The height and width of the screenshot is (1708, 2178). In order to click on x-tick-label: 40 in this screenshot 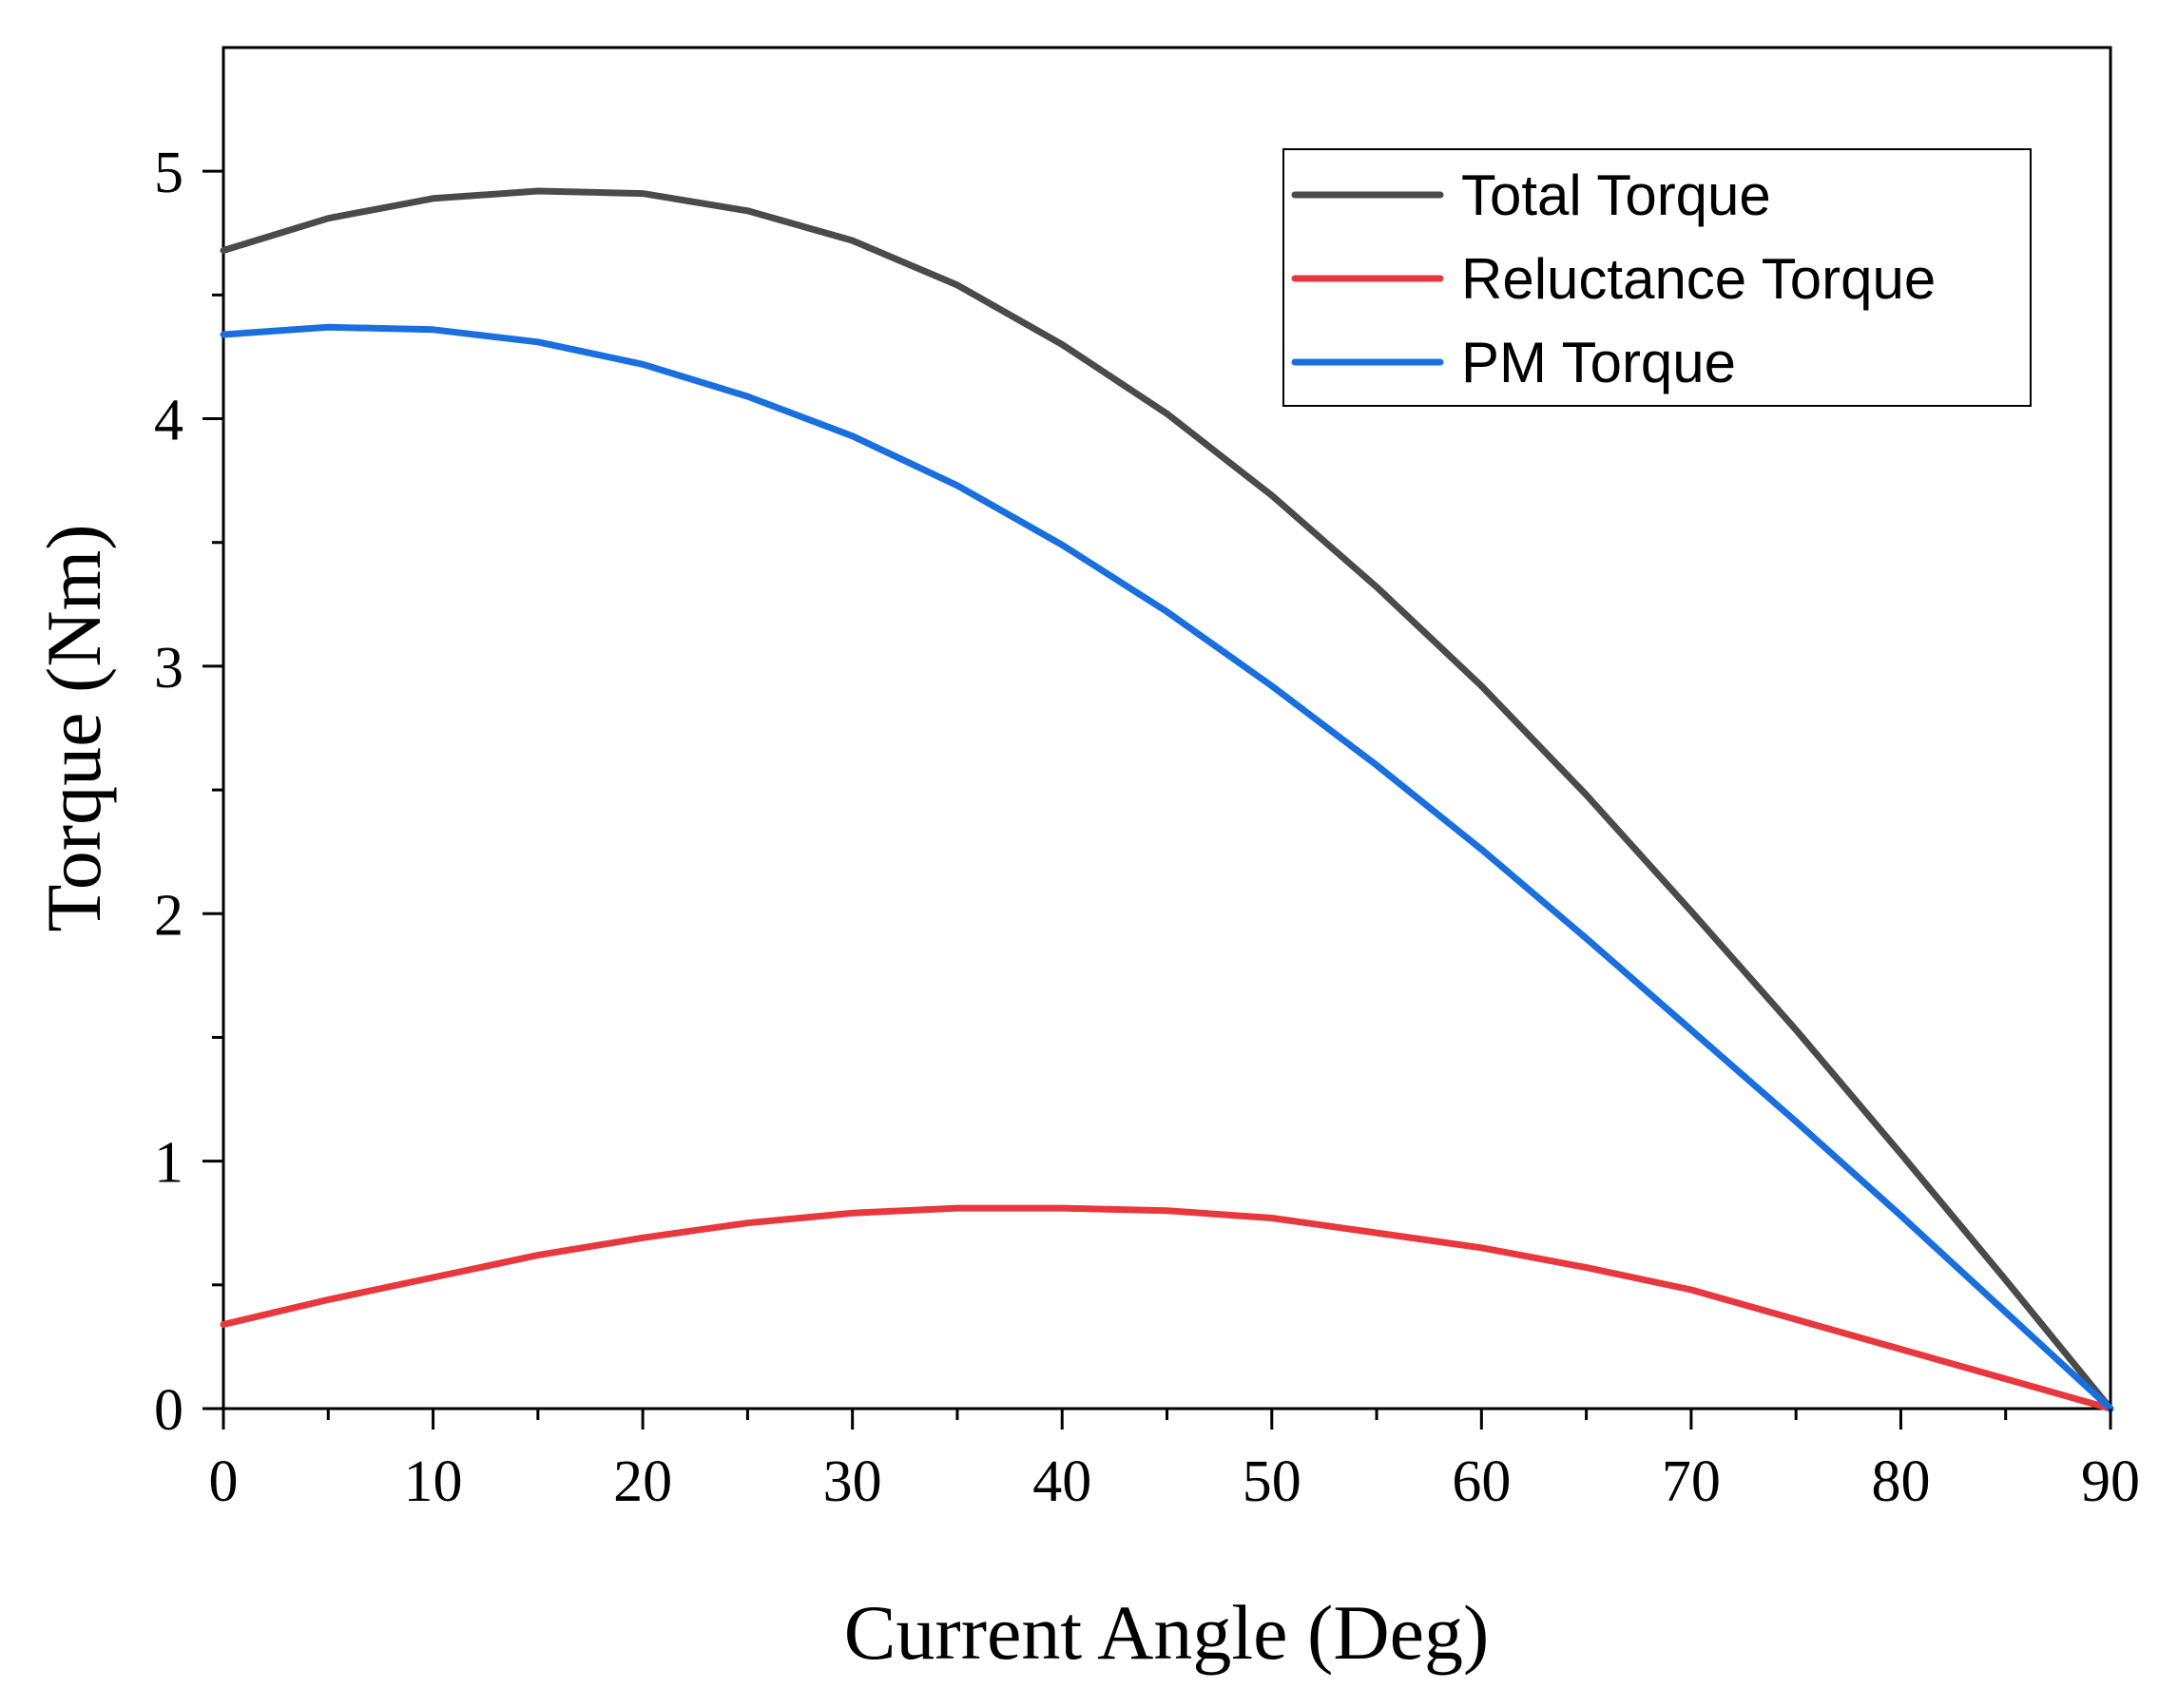, I will do `click(1061, 1481)`.